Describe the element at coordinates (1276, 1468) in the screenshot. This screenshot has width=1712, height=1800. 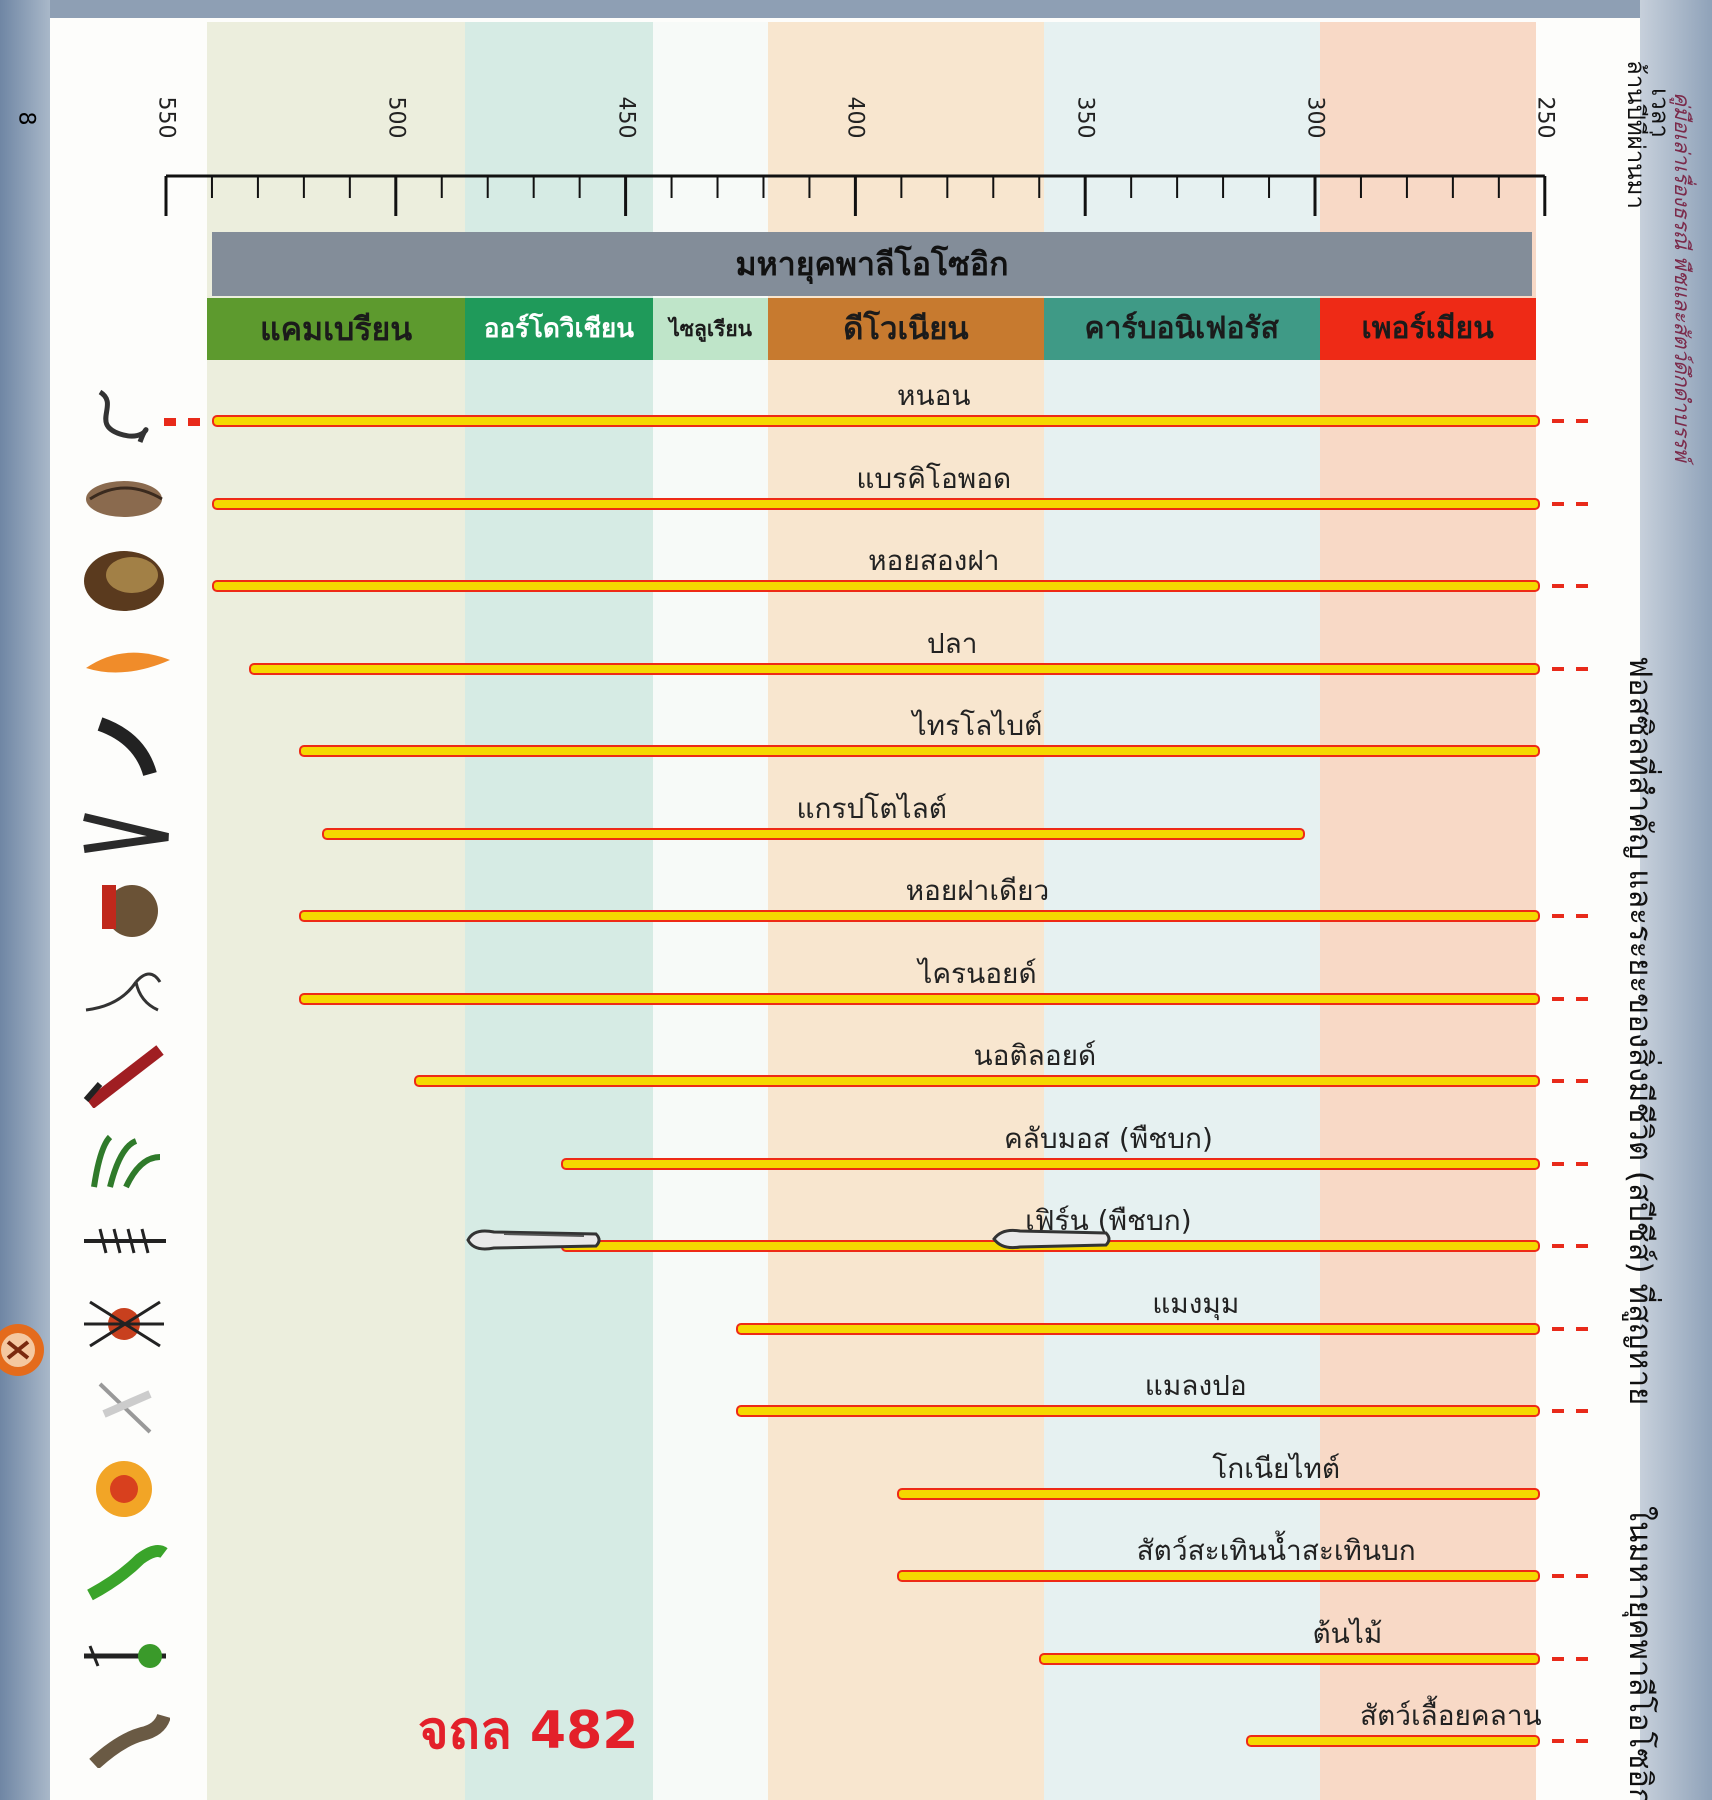
I see `organism-label: โกเนียไทต์` at that location.